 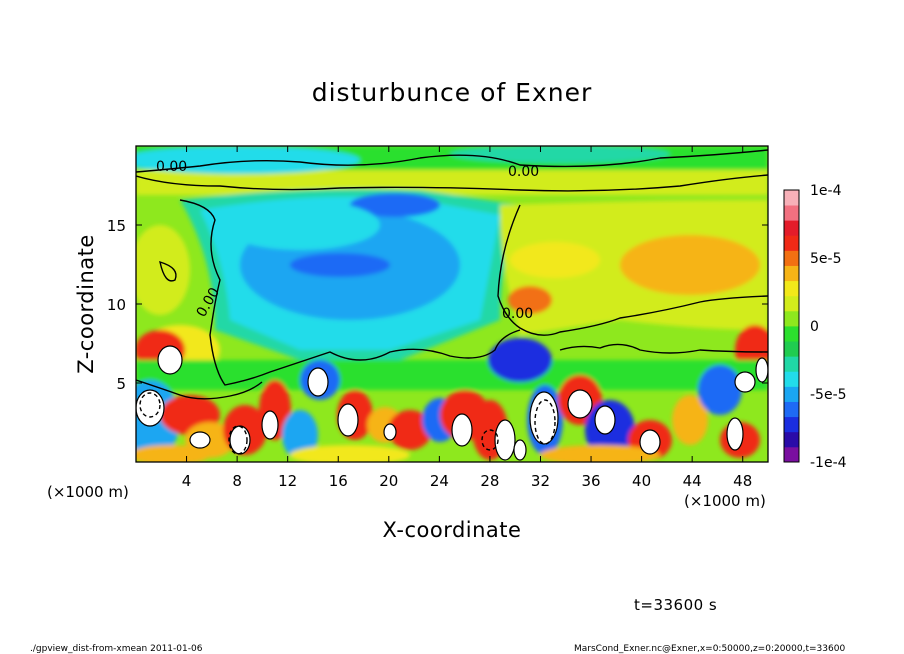 I want to click on time-label: t=33600 s, so click(x=675, y=605).